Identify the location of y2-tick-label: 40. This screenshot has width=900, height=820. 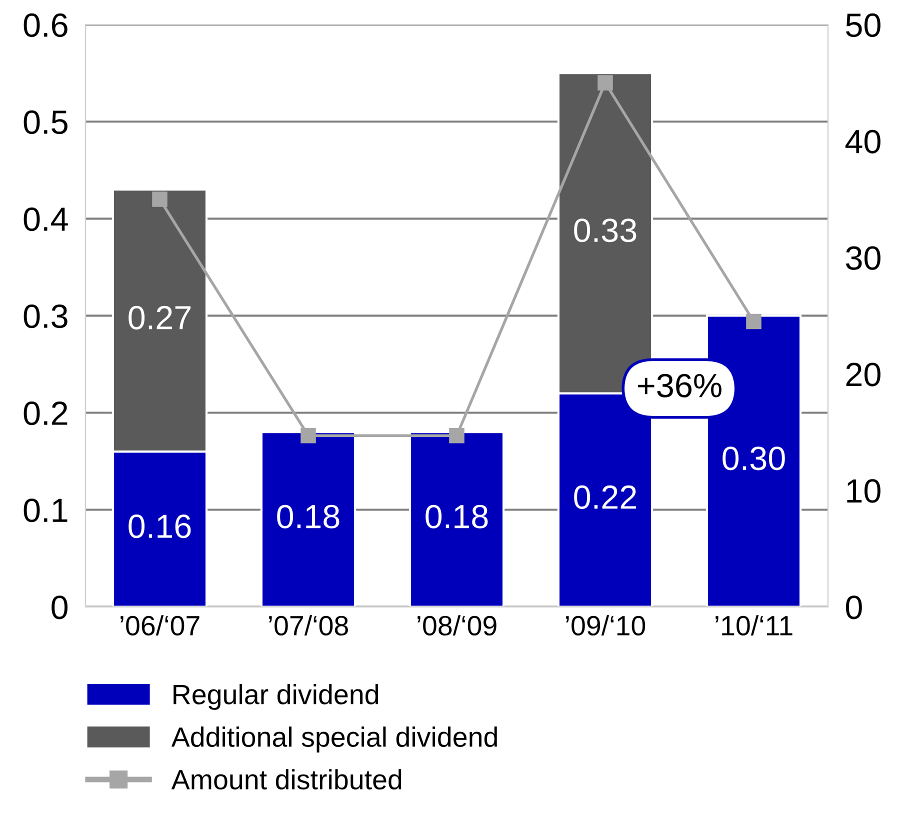
(862, 142).